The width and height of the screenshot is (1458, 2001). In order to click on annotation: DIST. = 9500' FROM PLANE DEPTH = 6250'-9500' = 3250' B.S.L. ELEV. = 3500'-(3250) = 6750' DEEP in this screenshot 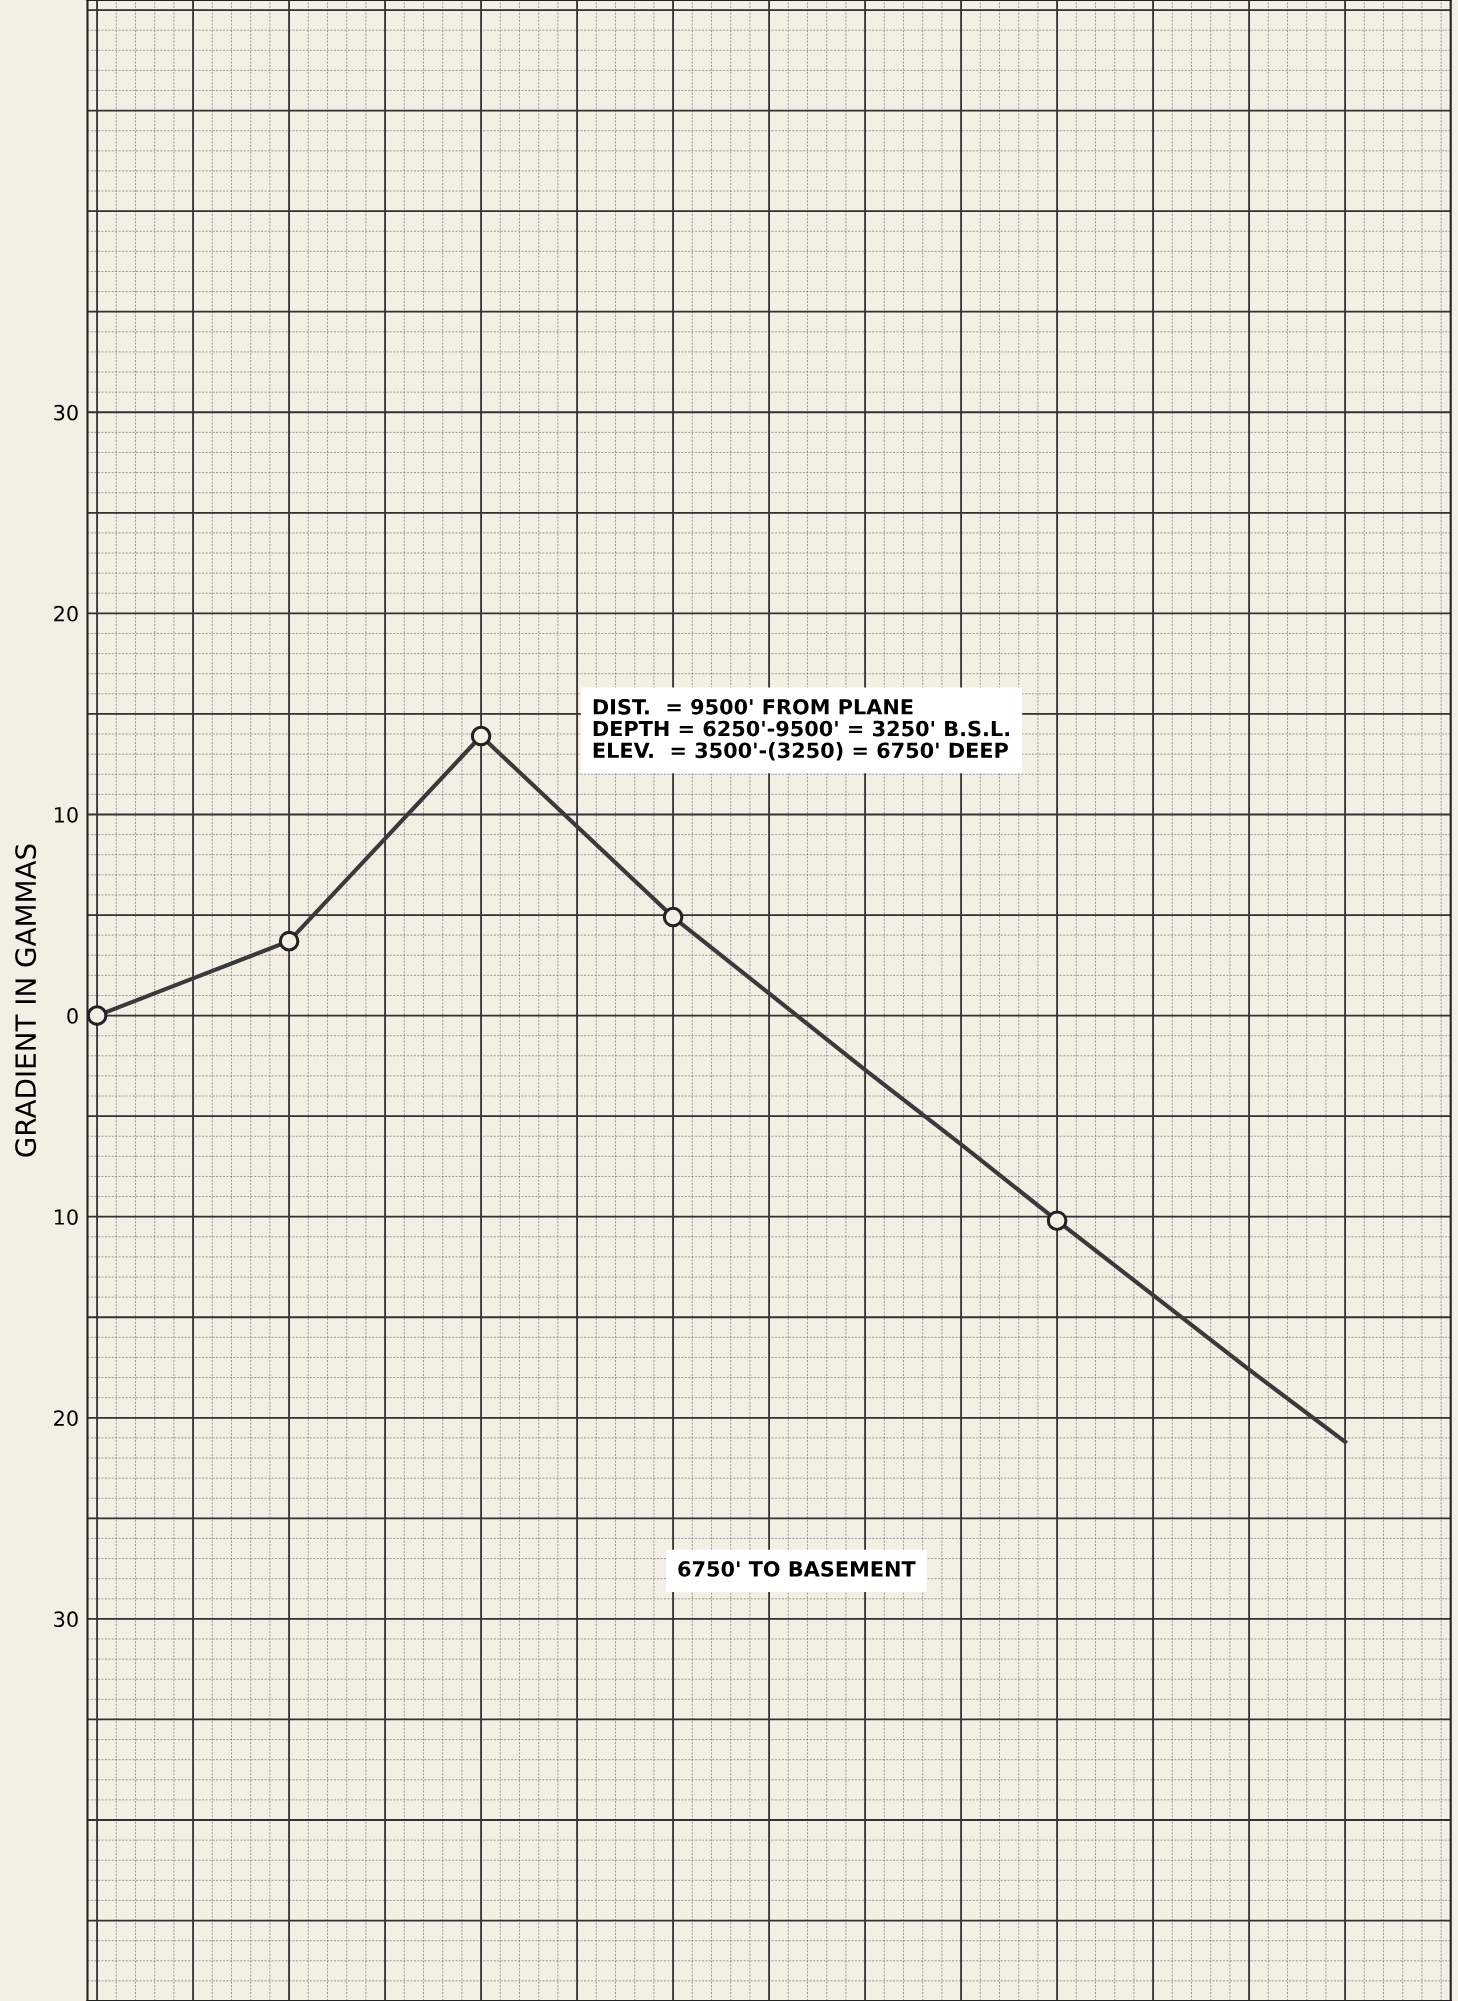, I will do `click(801, 729)`.